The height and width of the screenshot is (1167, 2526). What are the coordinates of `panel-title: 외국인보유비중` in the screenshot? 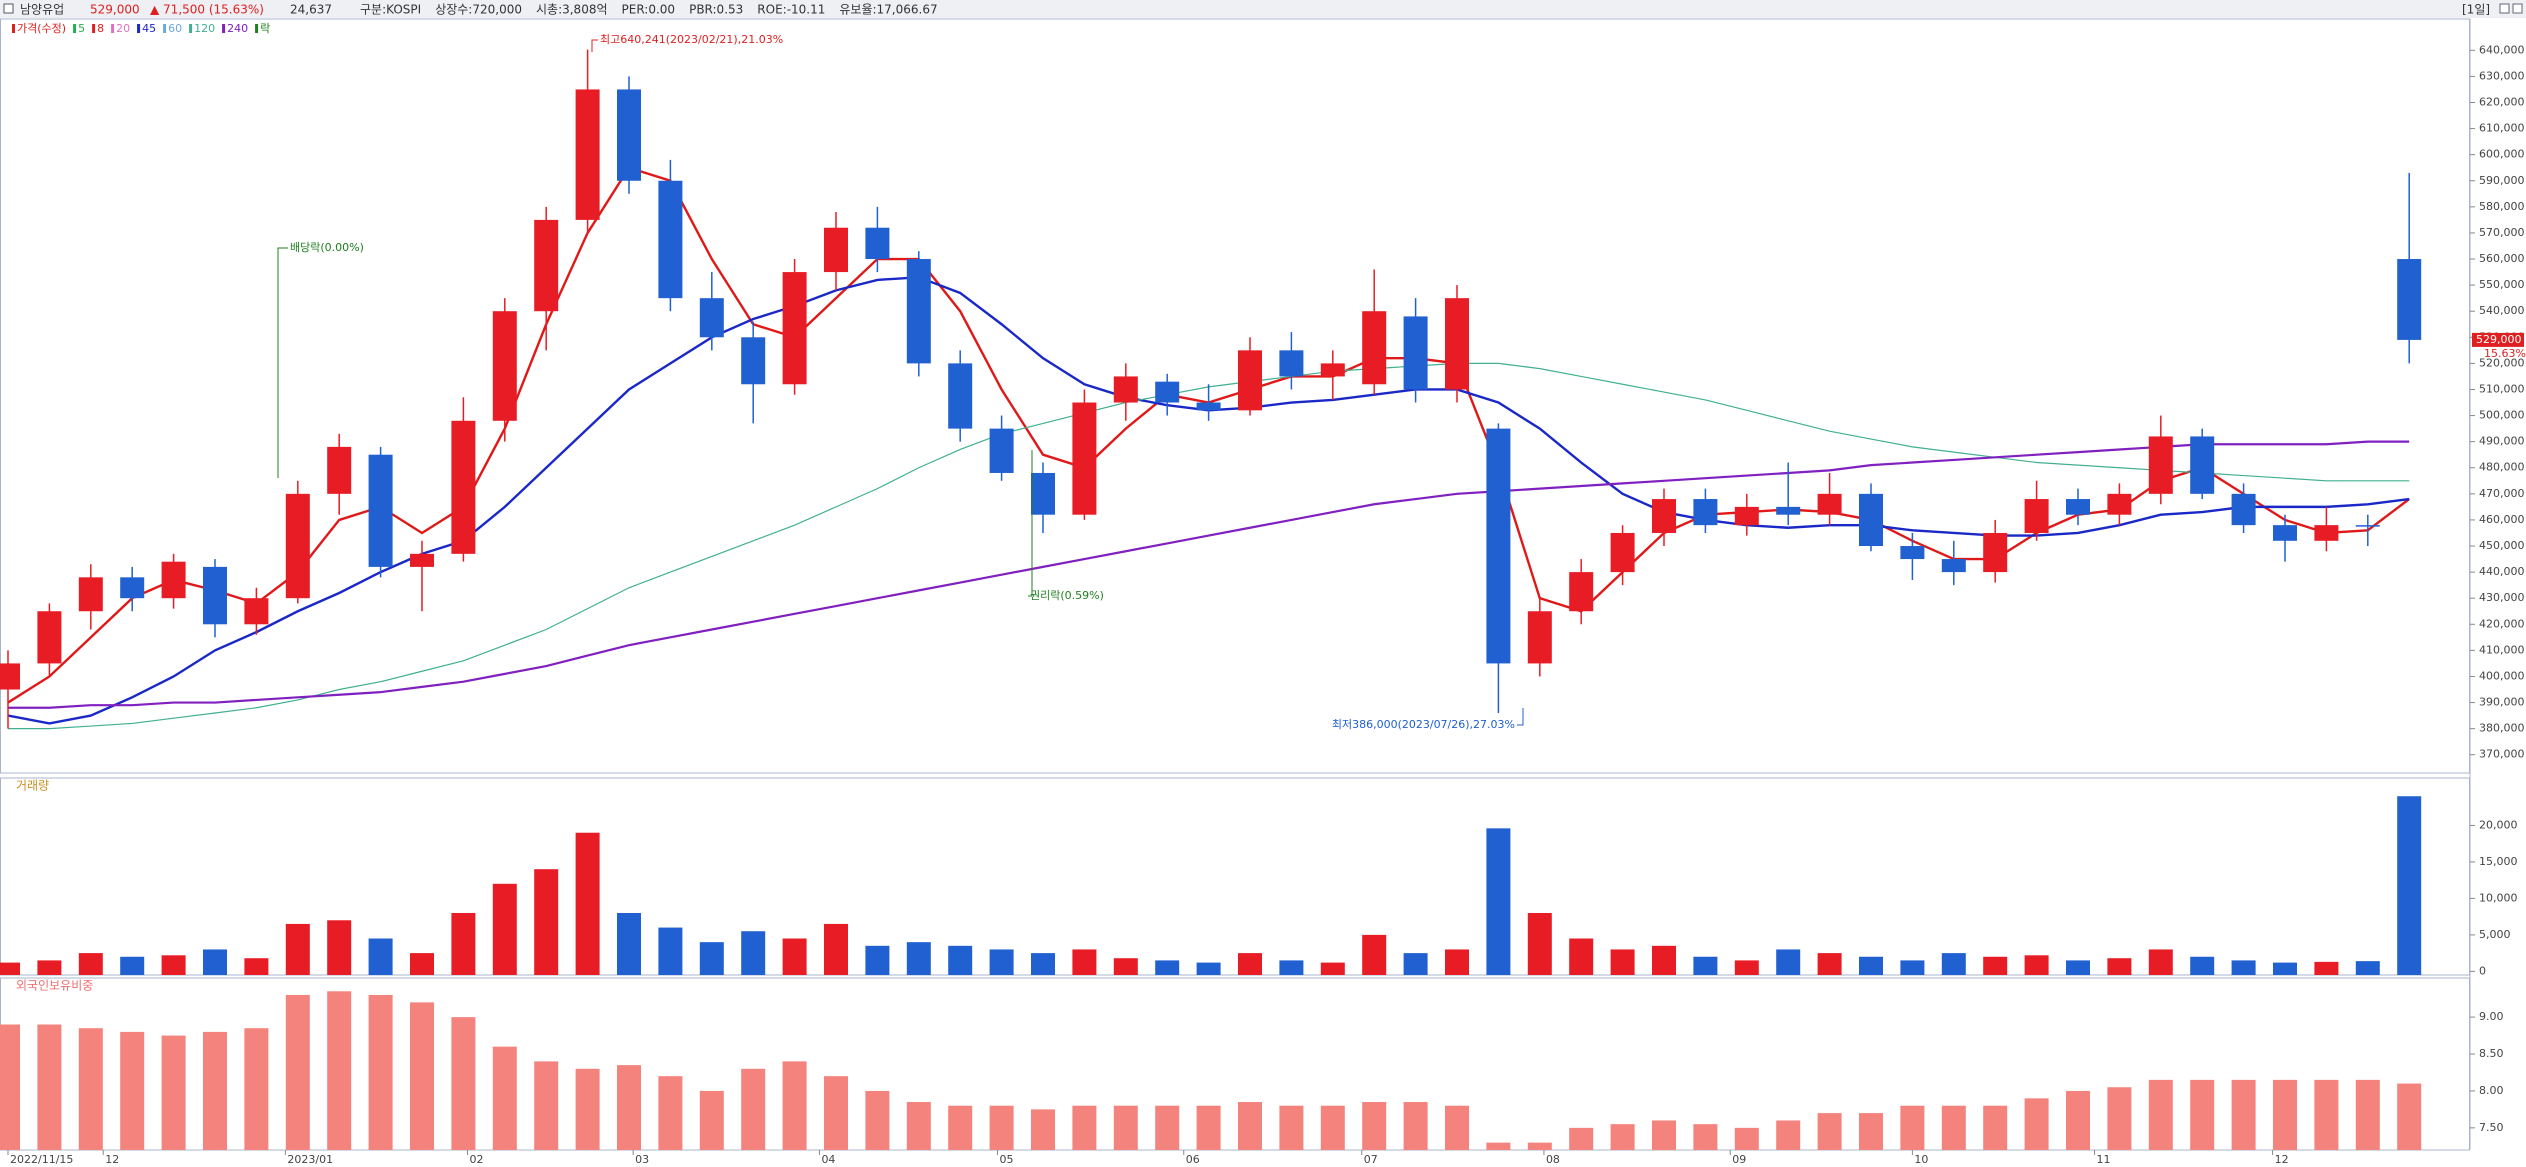 It's located at (54, 986).